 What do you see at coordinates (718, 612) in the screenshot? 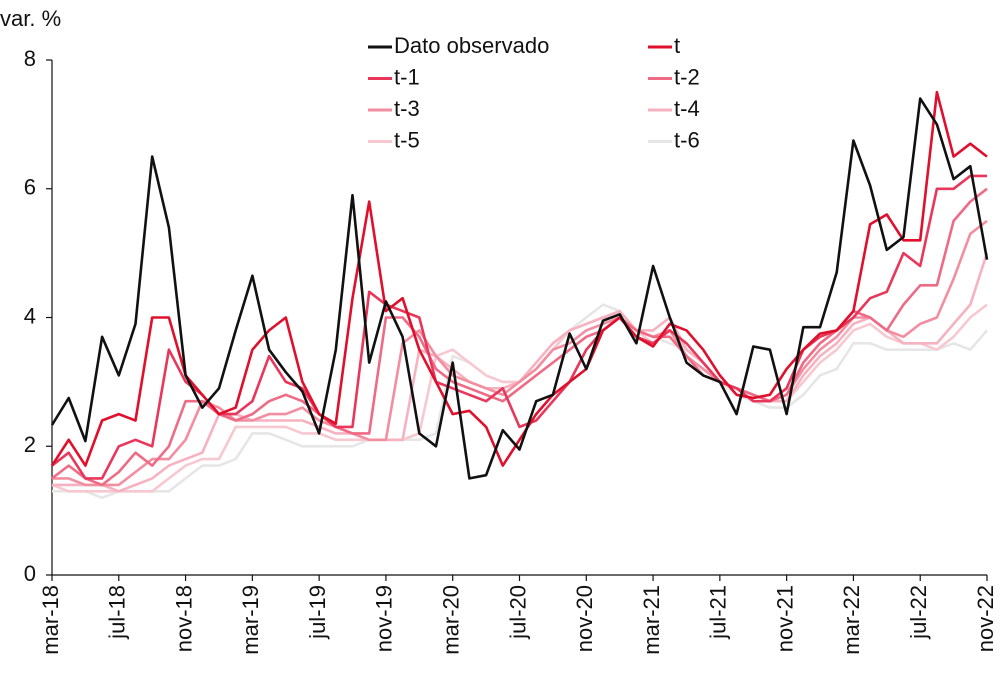
I see `x-tick-label: jul-21` at bounding box center [718, 612].